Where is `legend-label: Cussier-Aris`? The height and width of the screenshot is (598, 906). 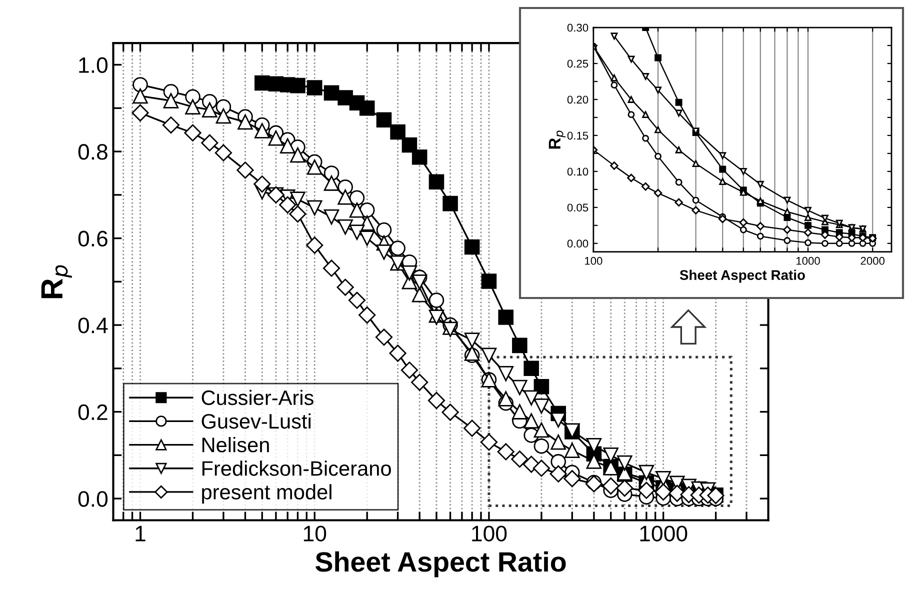 legend-label: Cussier-Aris is located at coordinates (258, 398).